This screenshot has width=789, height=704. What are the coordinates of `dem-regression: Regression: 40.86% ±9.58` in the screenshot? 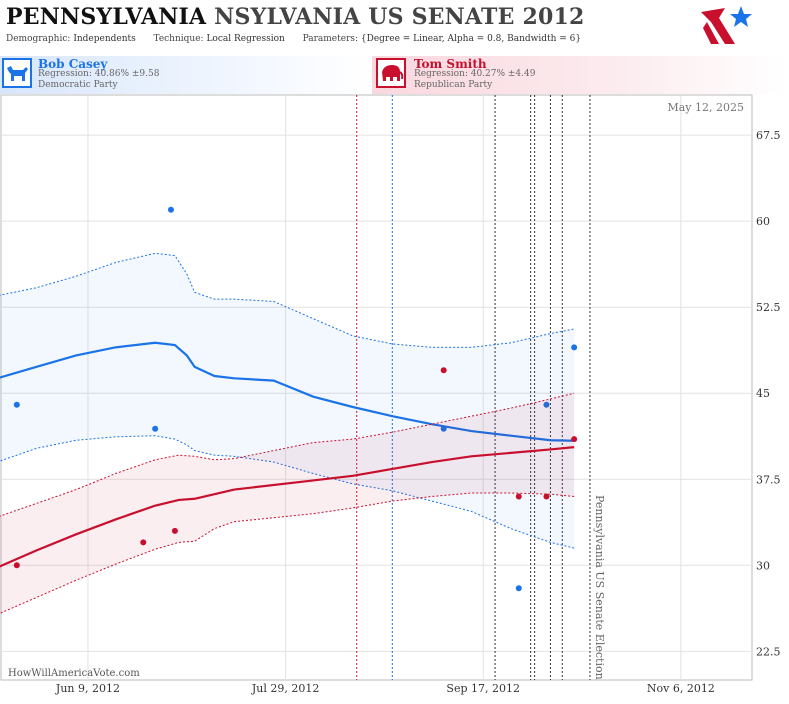 It's located at (99, 74).